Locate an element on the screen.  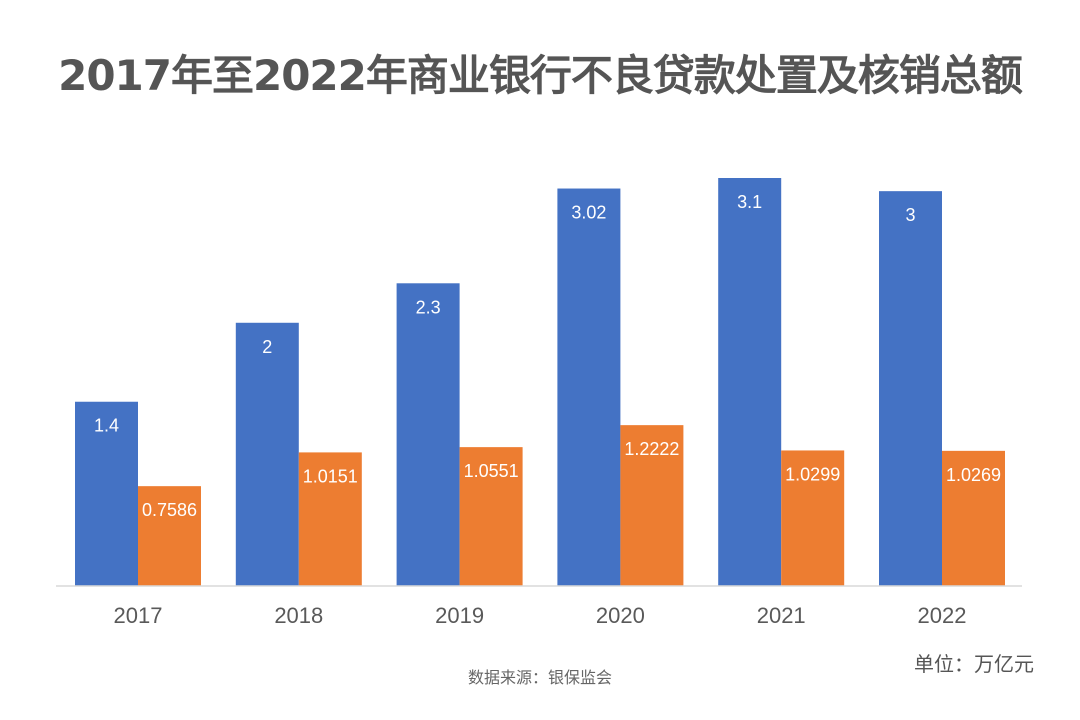
data-label-series-2-2022: 1.0269 is located at coordinates (973, 475).